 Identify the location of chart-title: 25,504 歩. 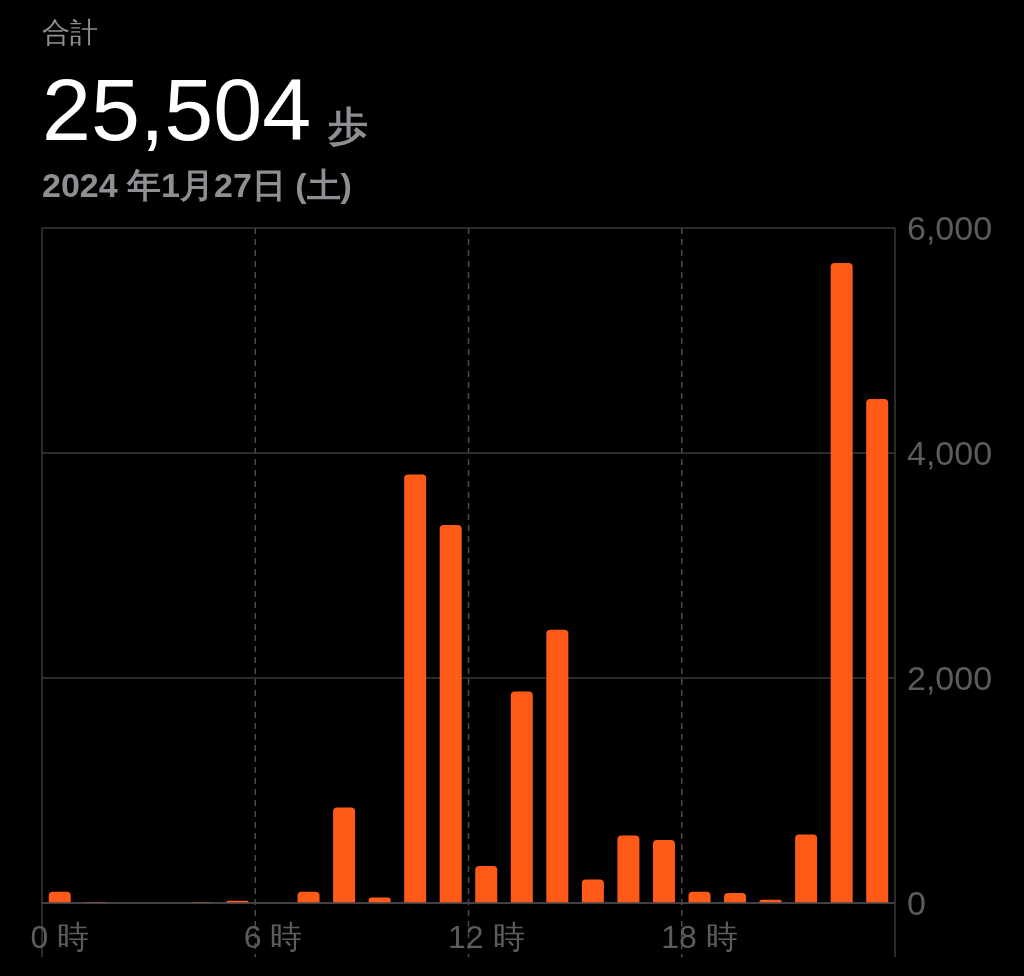
(205, 109).